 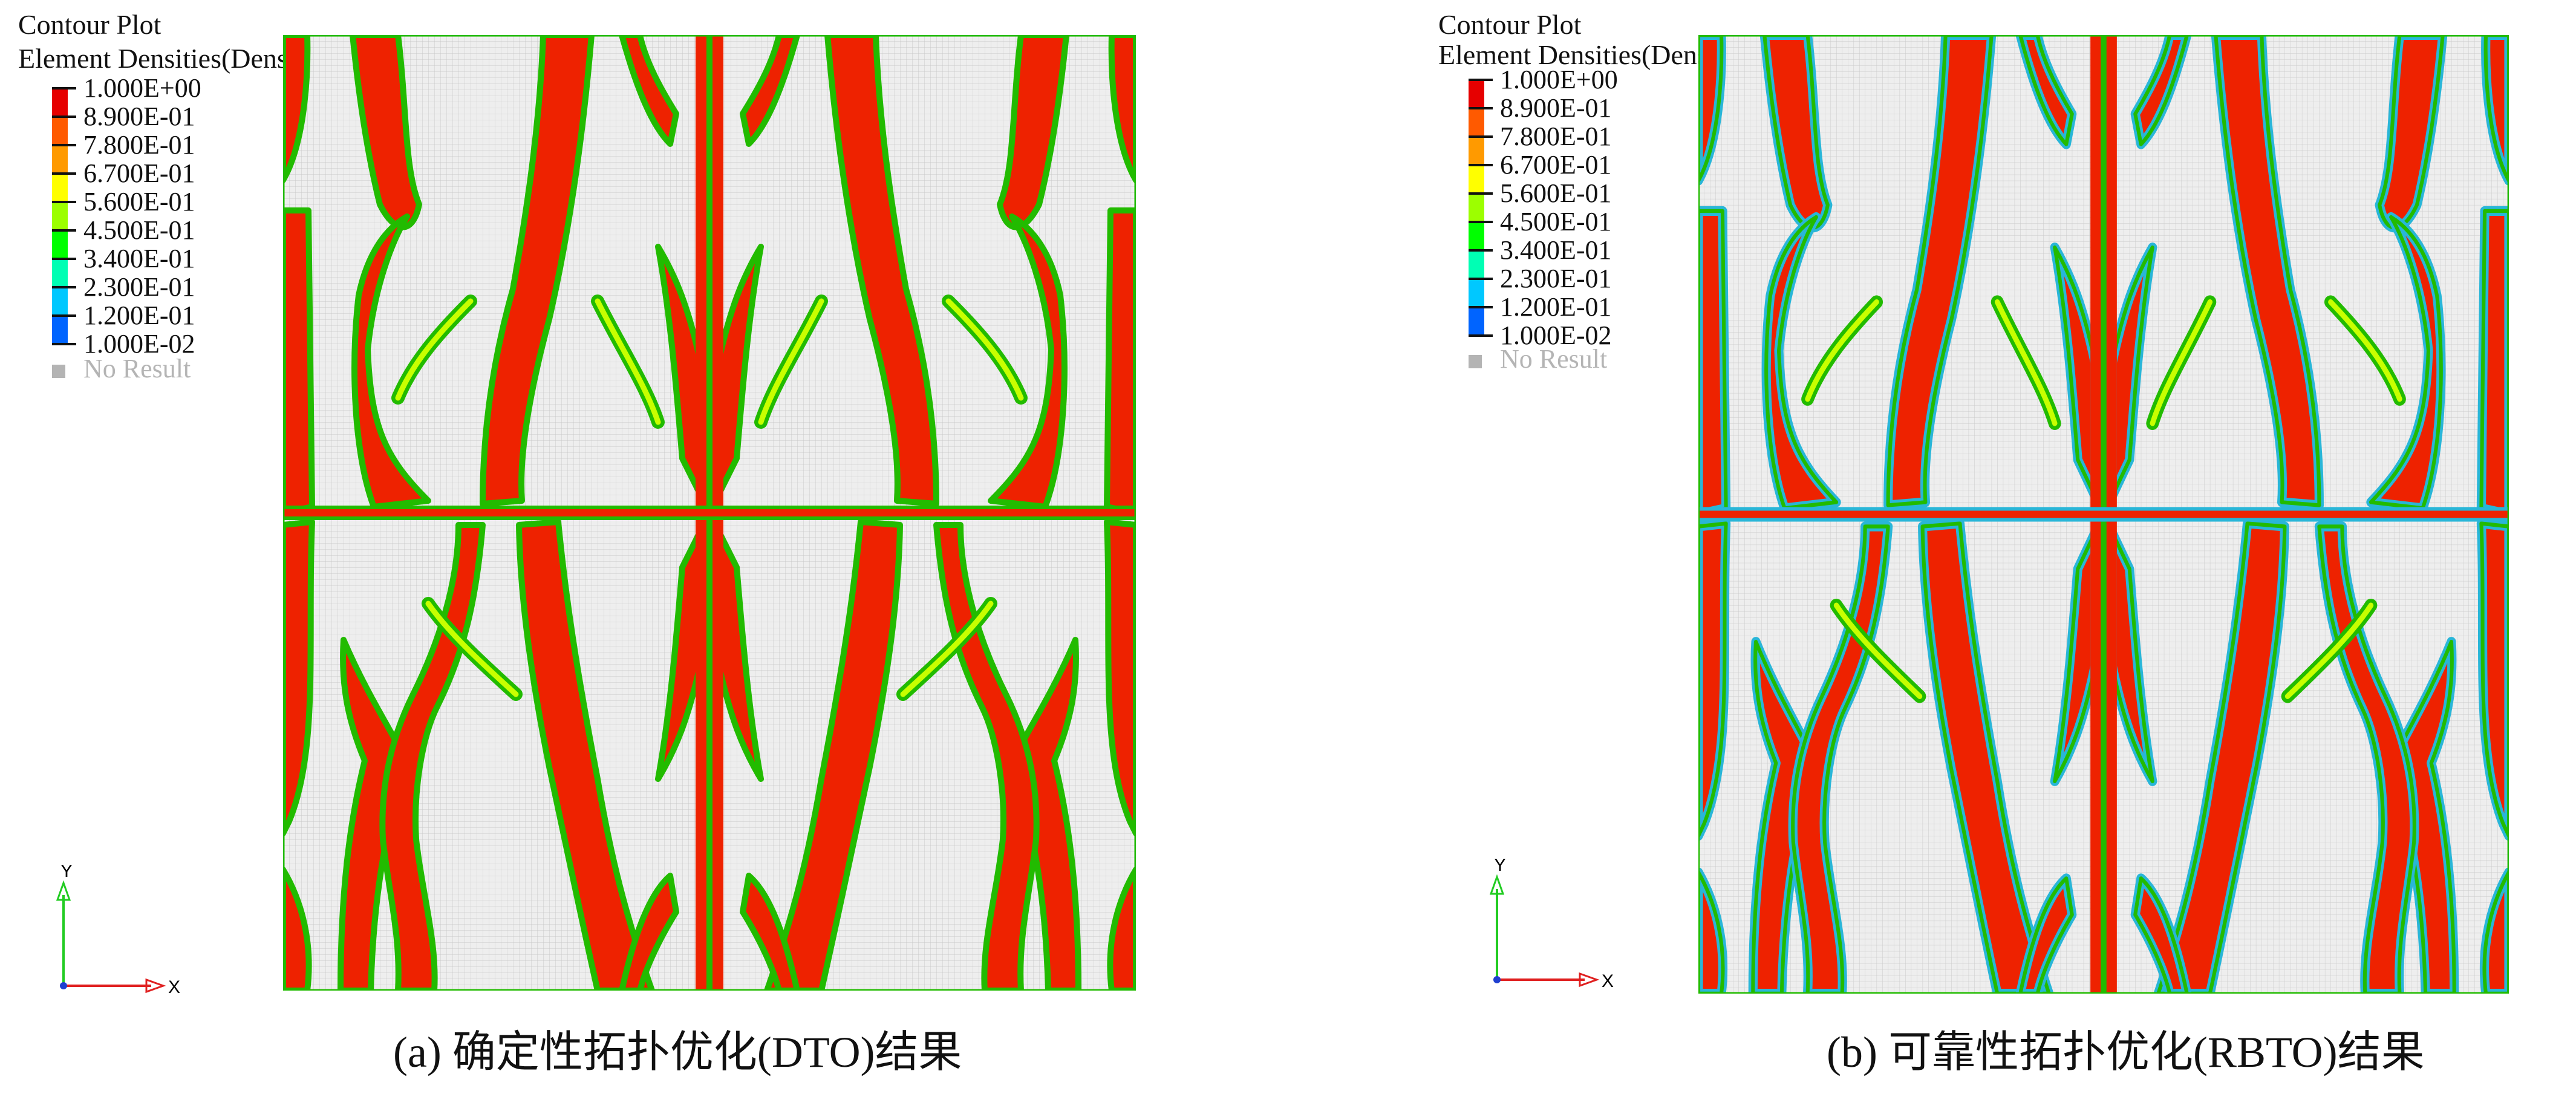 What do you see at coordinates (677, 1052) in the screenshot?
I see `figure-caption: (a) 确定性拓扑优化(DTO)结果` at bounding box center [677, 1052].